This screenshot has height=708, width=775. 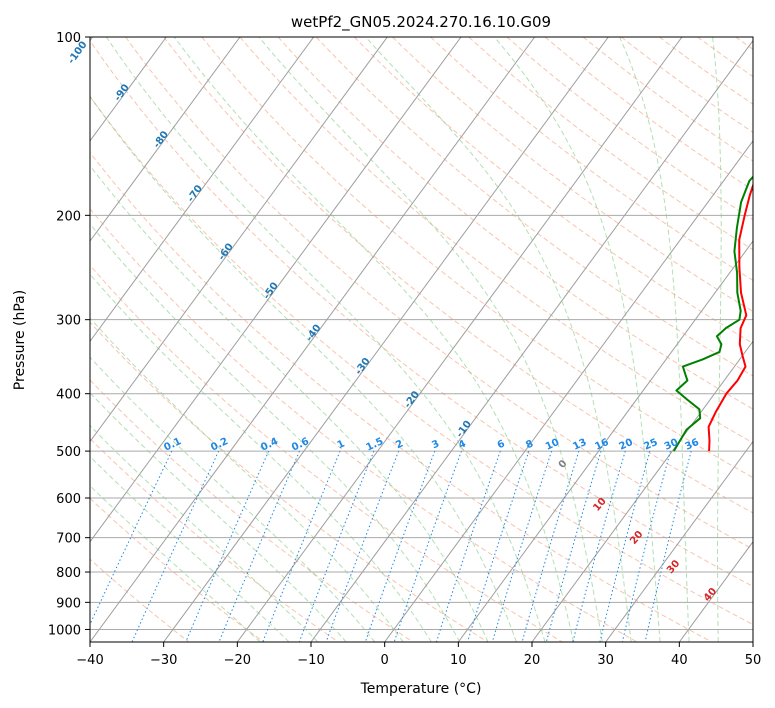 What do you see at coordinates (64, 630) in the screenshot?
I see `y-tick-label: 1000` at bounding box center [64, 630].